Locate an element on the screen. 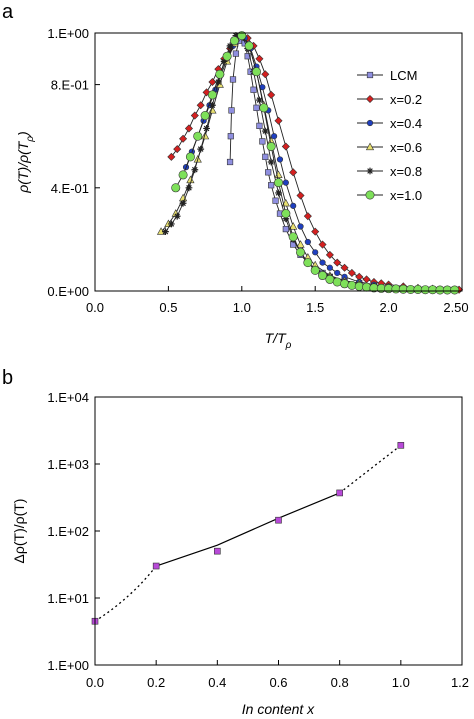 This screenshot has width=474, height=719. panel-b-x-tick-label: 0.6 is located at coordinates (278, 682).